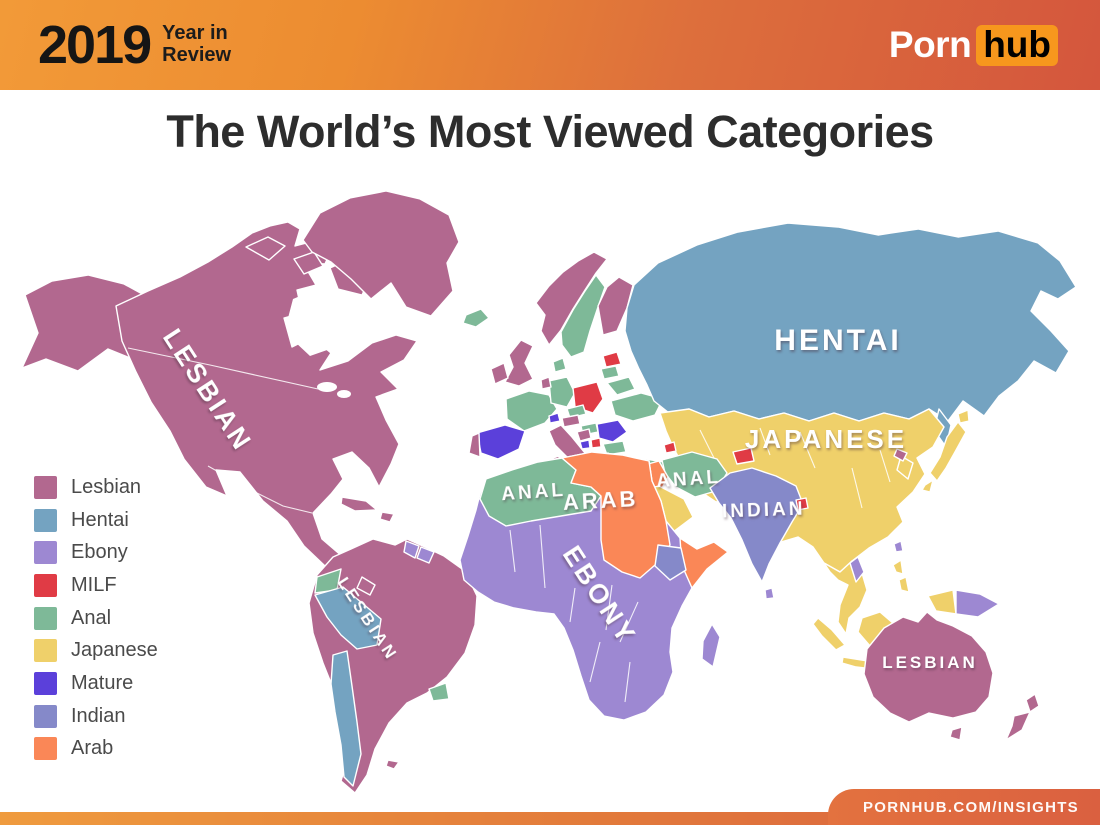  What do you see at coordinates (45, 520) in the screenshot?
I see `legend-swatch-hentai` at bounding box center [45, 520].